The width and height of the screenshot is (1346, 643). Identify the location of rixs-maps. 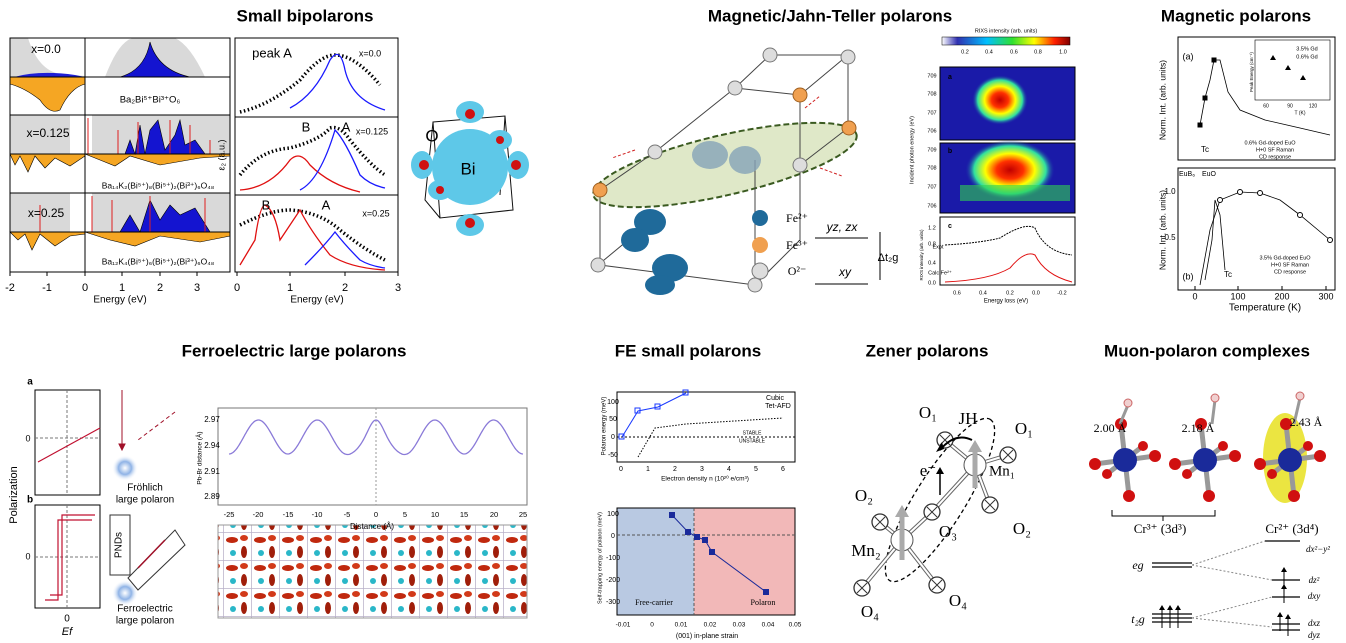
(1015, 193).